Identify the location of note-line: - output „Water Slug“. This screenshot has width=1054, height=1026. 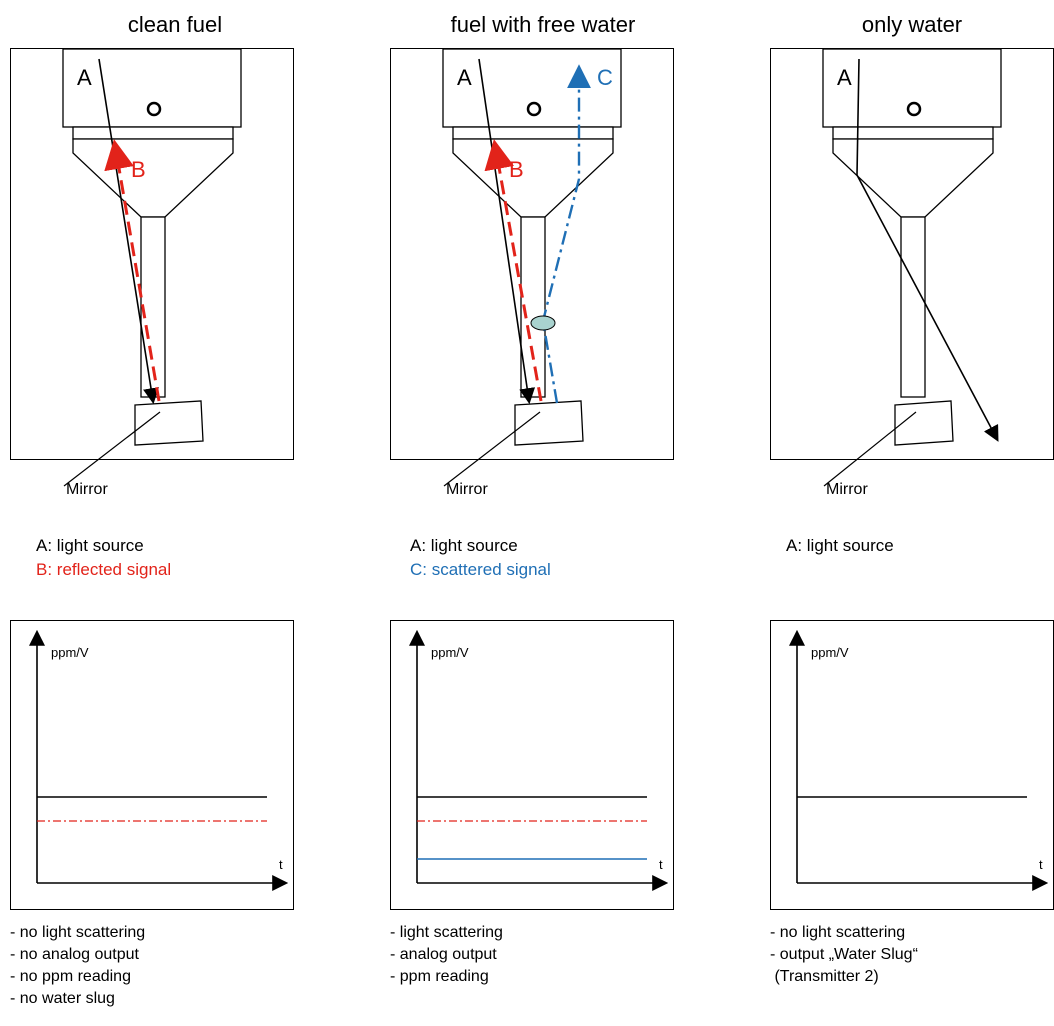
(844, 954).